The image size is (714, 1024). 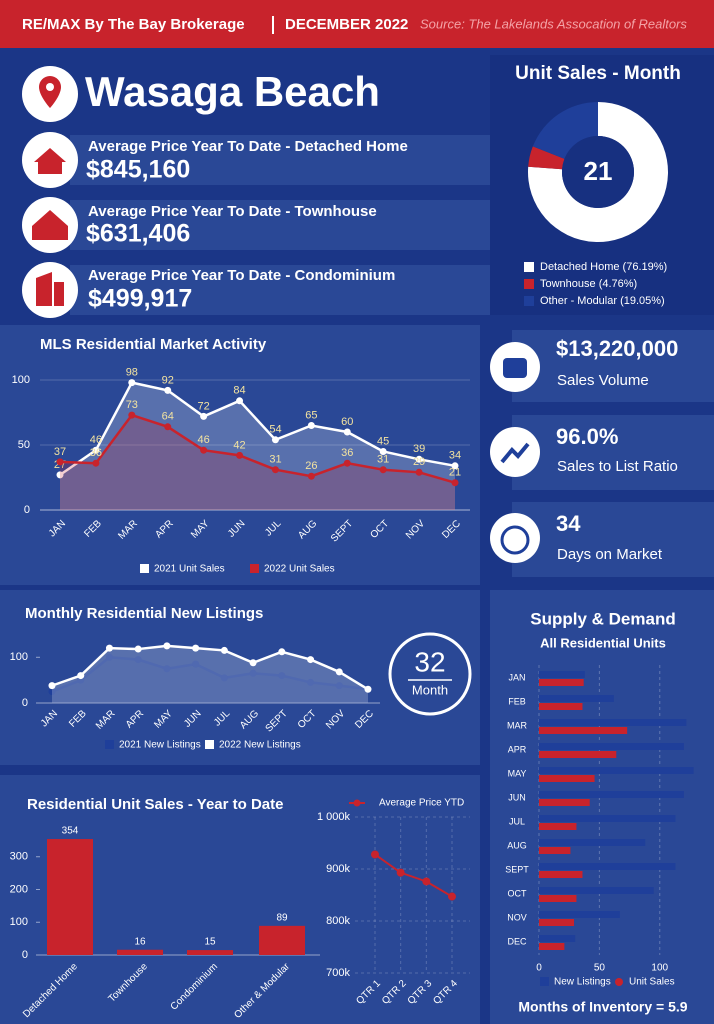 I want to click on y-tick-label: MAR, so click(x=517, y=725).